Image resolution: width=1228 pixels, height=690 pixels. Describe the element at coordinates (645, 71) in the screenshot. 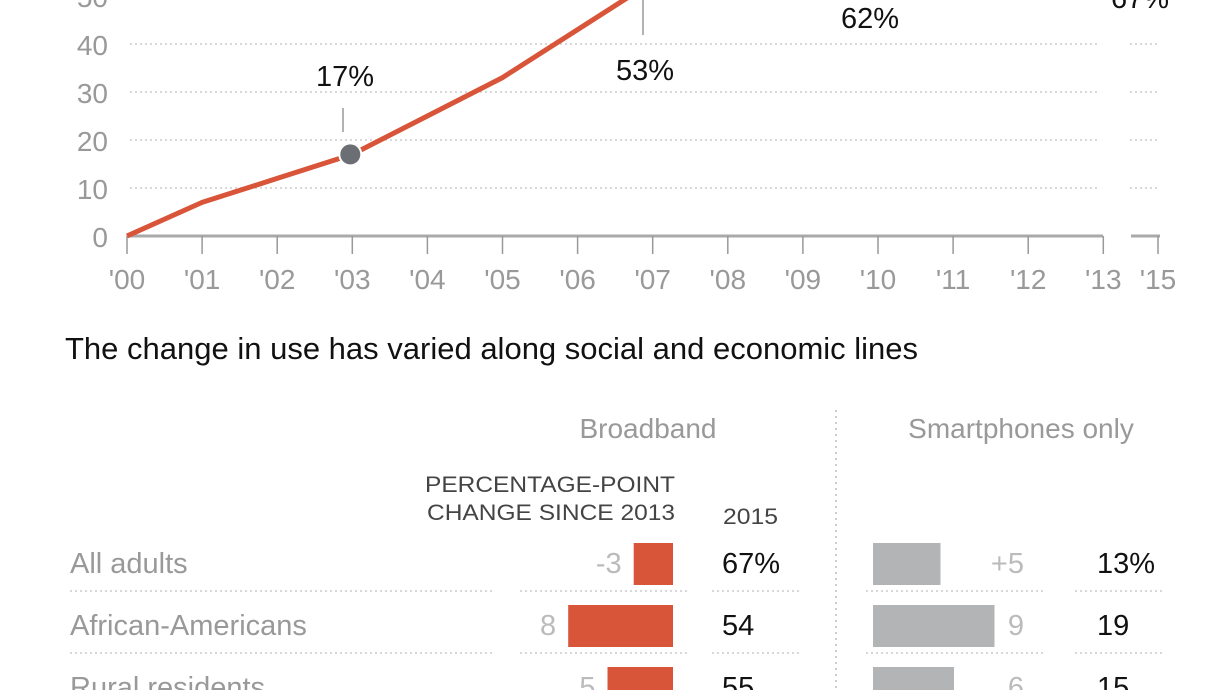

I see `annotation-label: 53%` at that location.